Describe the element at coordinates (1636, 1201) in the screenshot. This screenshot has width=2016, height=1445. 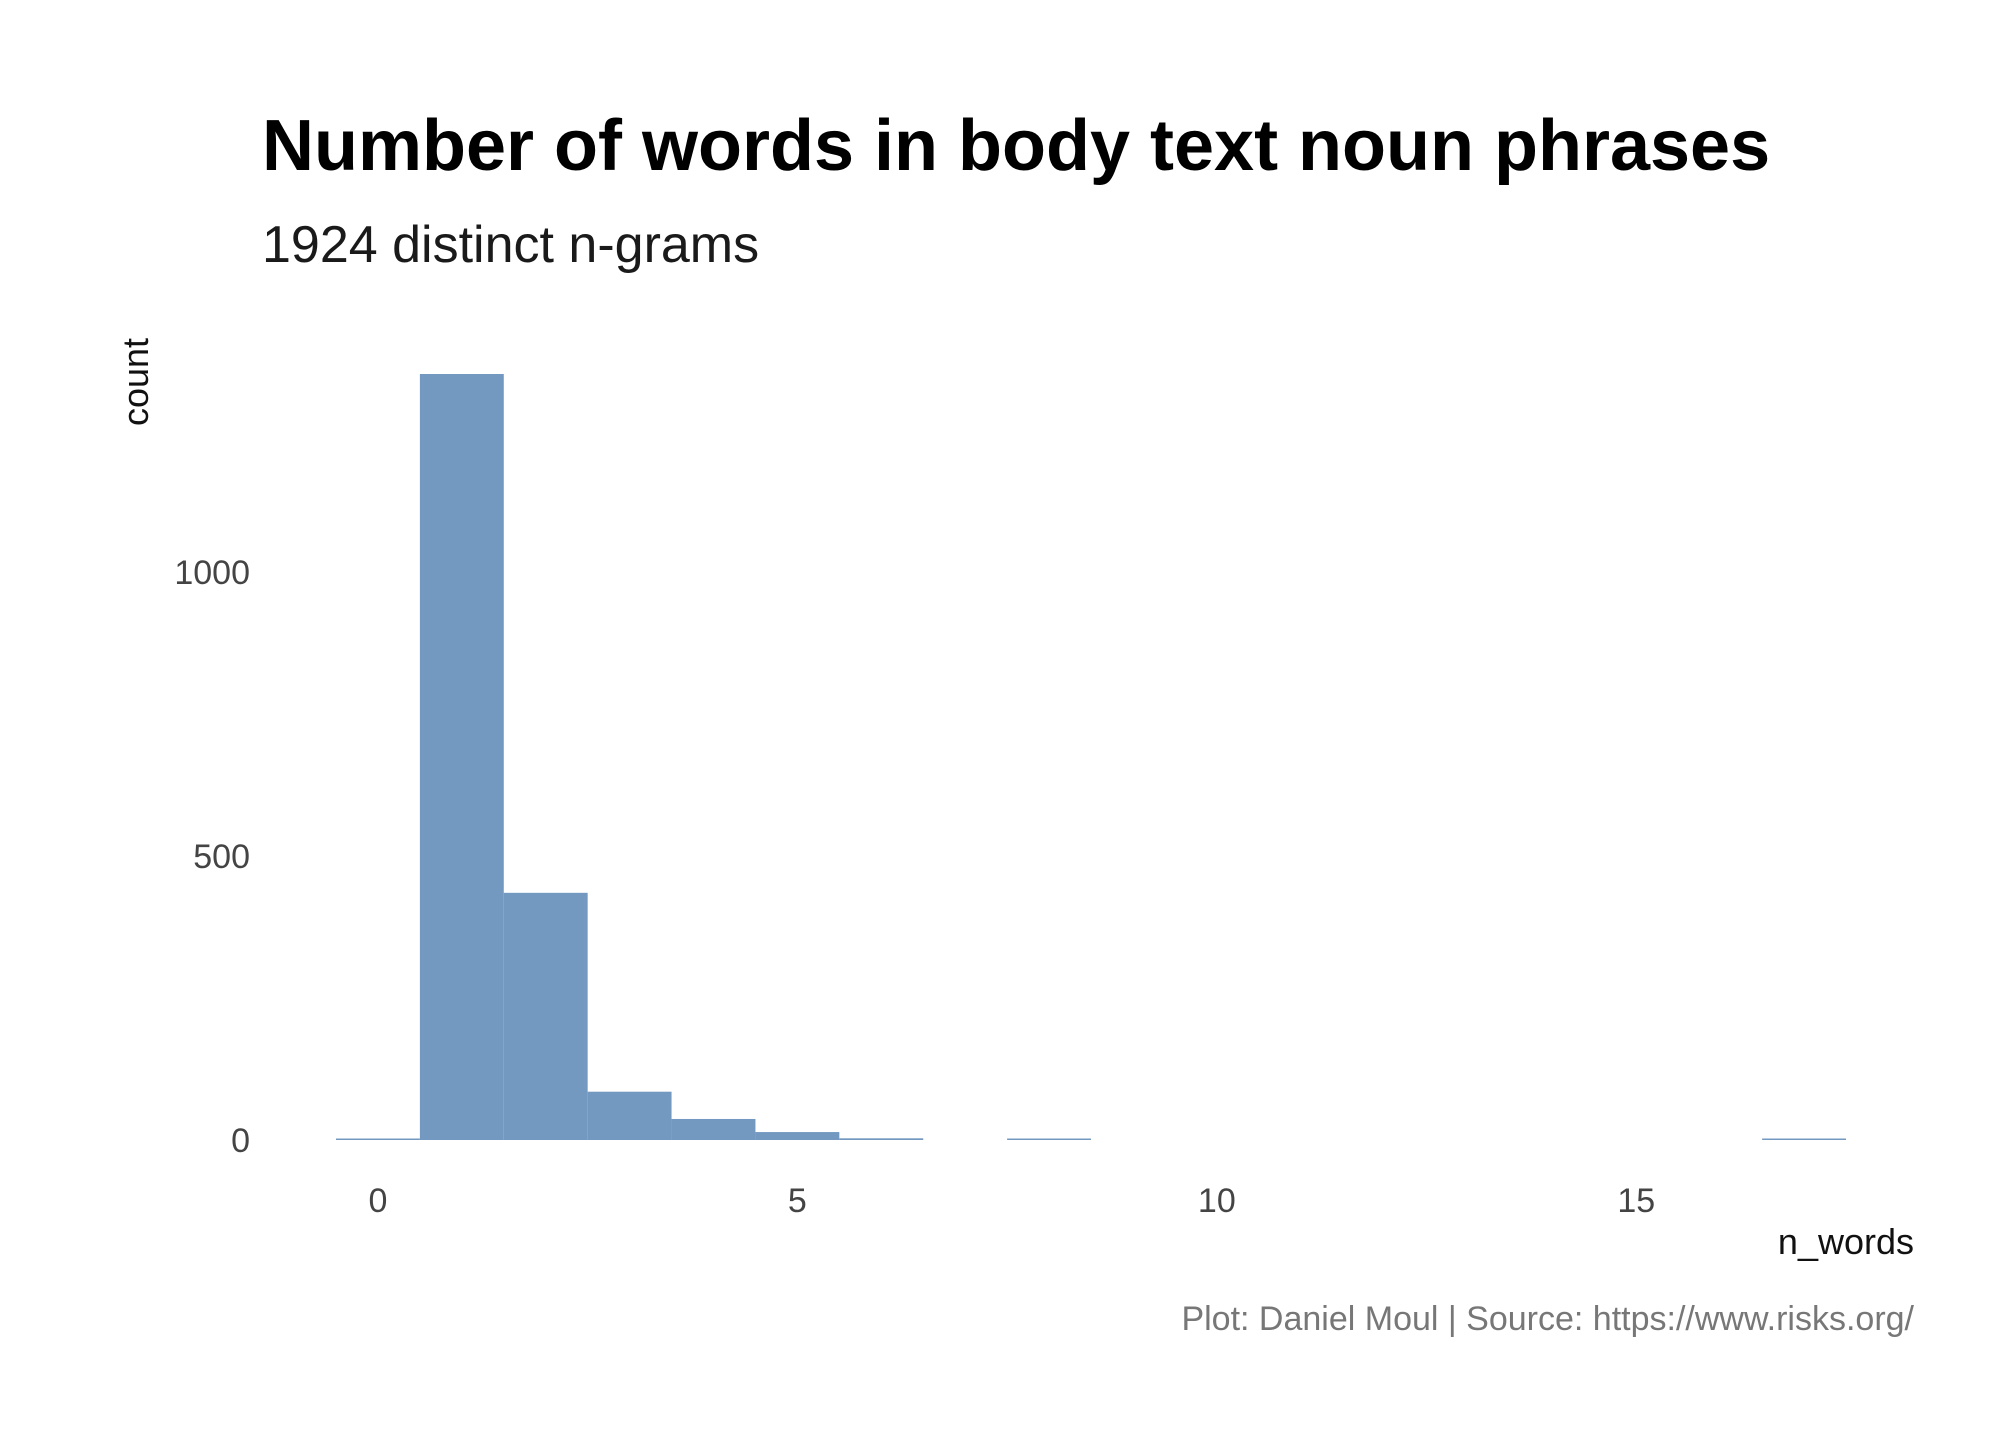
I see `x-tick-label: 15` at that location.